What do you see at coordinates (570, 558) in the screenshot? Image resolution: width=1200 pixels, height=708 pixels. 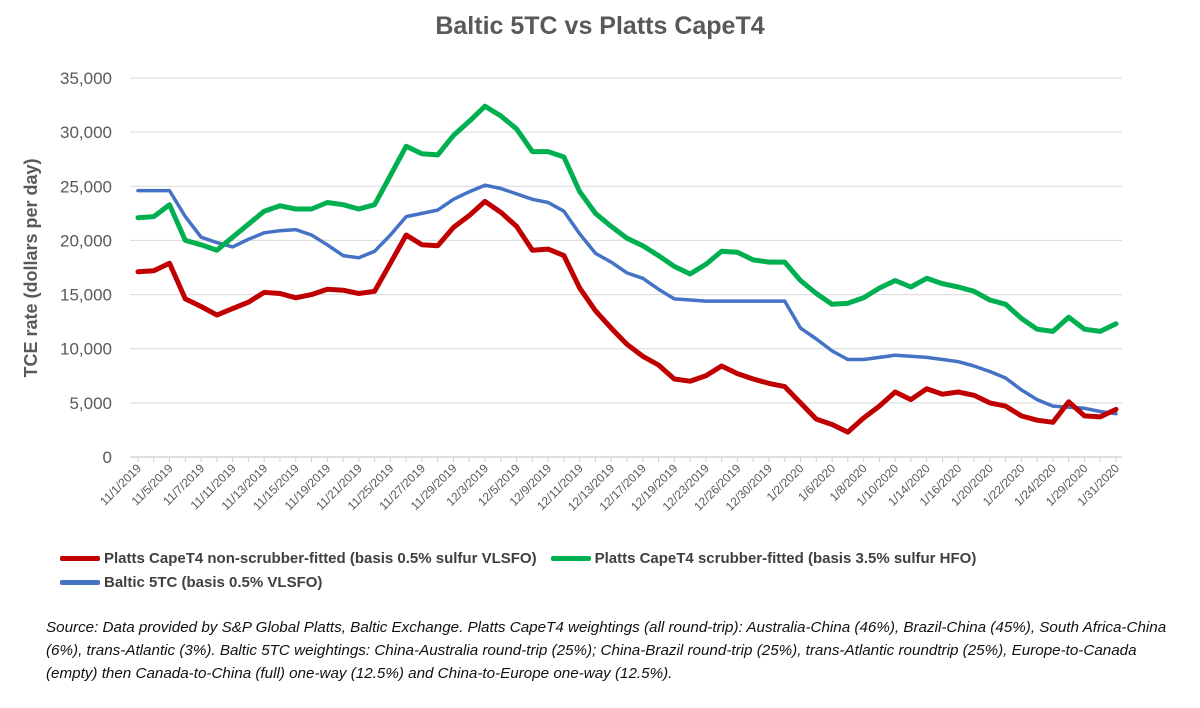 I see `legend-swatch-green` at bounding box center [570, 558].